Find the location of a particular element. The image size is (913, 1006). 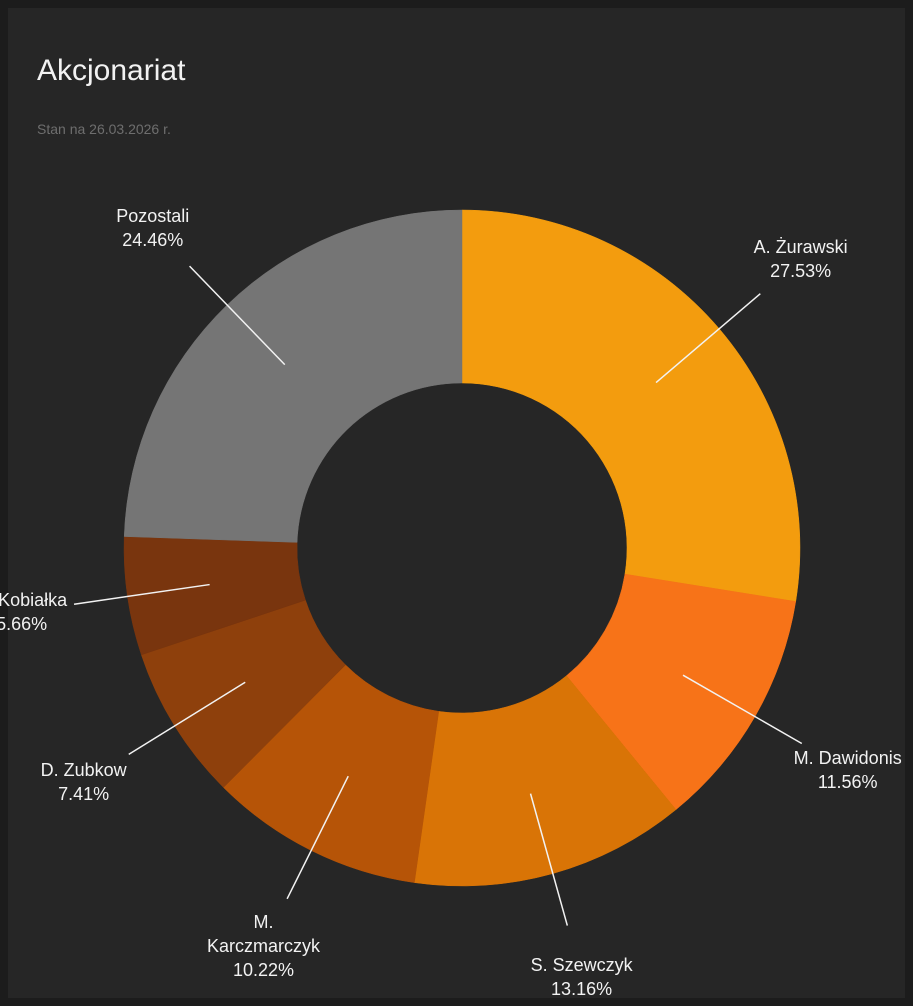

data-label: Pozostali 24.46% is located at coordinates (153, 228).